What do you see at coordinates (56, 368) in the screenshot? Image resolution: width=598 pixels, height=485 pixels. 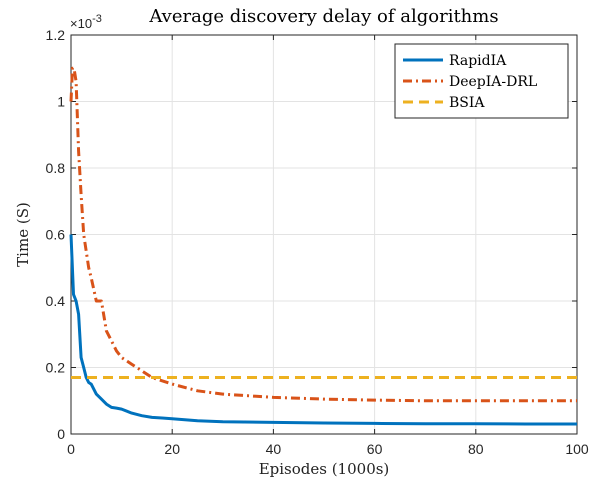 I see `y-tick-label: 0.2` at bounding box center [56, 368].